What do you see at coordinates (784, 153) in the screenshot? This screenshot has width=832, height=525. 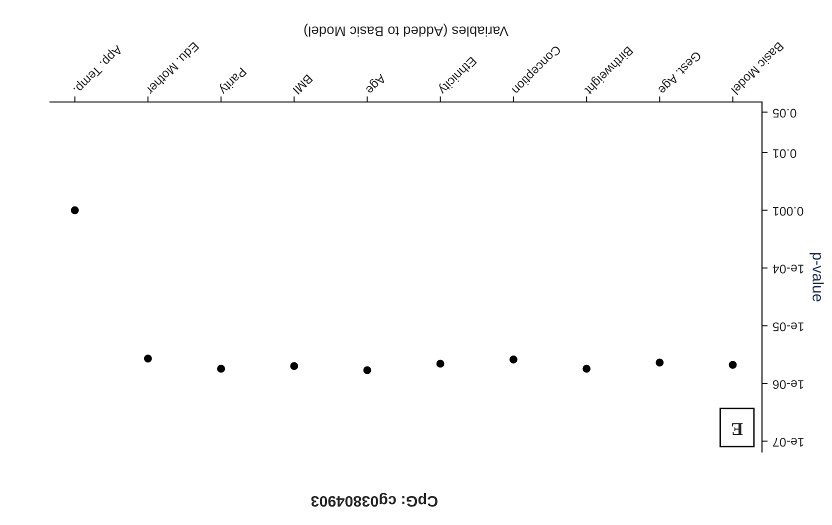 I see `y-tick-label: 0.01` at bounding box center [784, 153].